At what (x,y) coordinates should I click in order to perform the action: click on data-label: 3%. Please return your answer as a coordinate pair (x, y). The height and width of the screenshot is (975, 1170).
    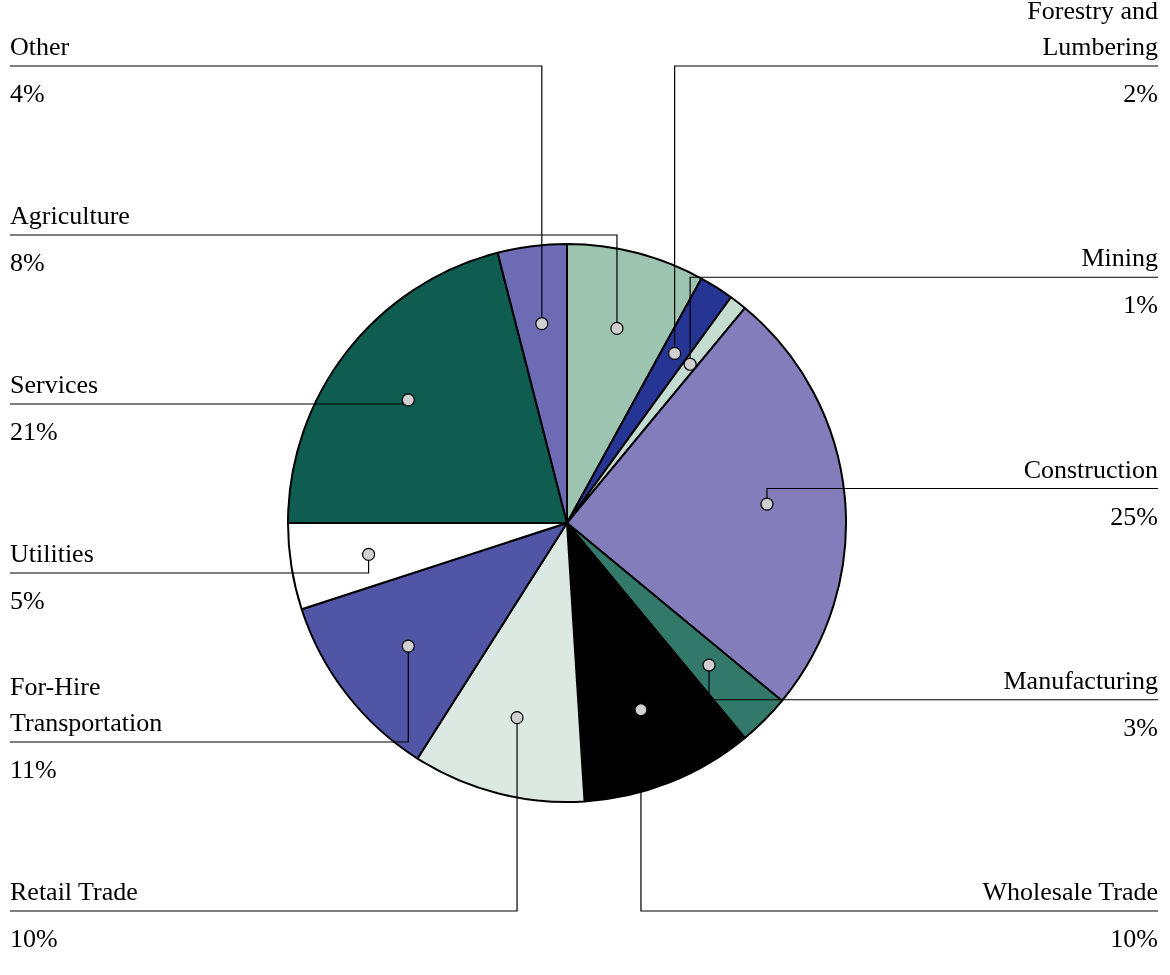
    Looking at the image, I should click on (1140, 727).